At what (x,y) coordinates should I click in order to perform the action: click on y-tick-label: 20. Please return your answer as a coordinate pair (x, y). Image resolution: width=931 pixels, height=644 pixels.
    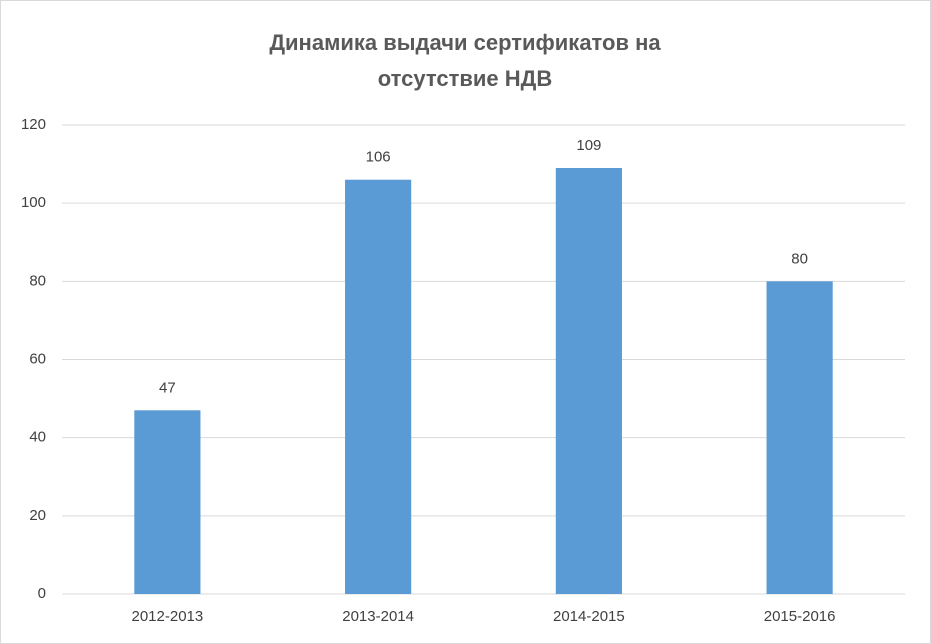
    Looking at the image, I should click on (37, 515).